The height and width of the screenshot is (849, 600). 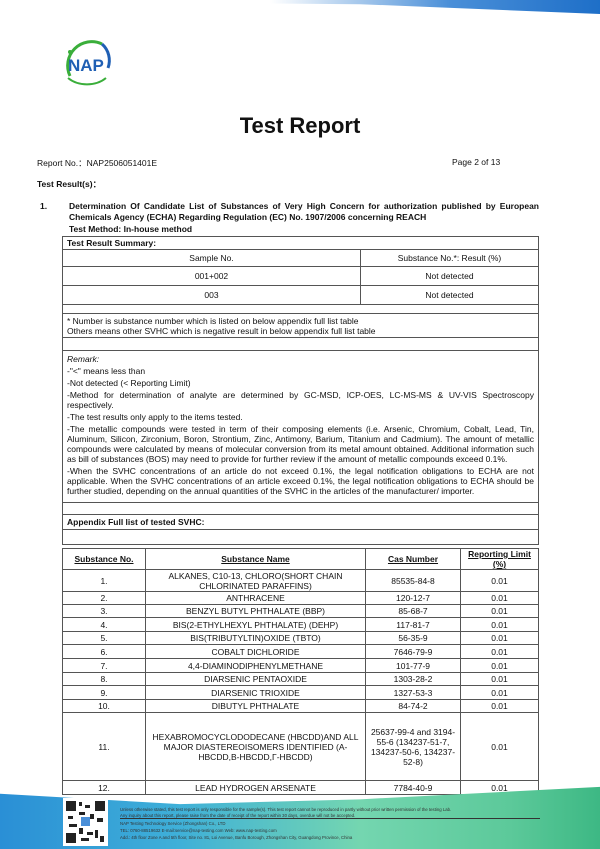 I want to click on table-row: 10. DIBUTYL PHTHALATE 84-74-2 0.01, so click(x=300, y=706).